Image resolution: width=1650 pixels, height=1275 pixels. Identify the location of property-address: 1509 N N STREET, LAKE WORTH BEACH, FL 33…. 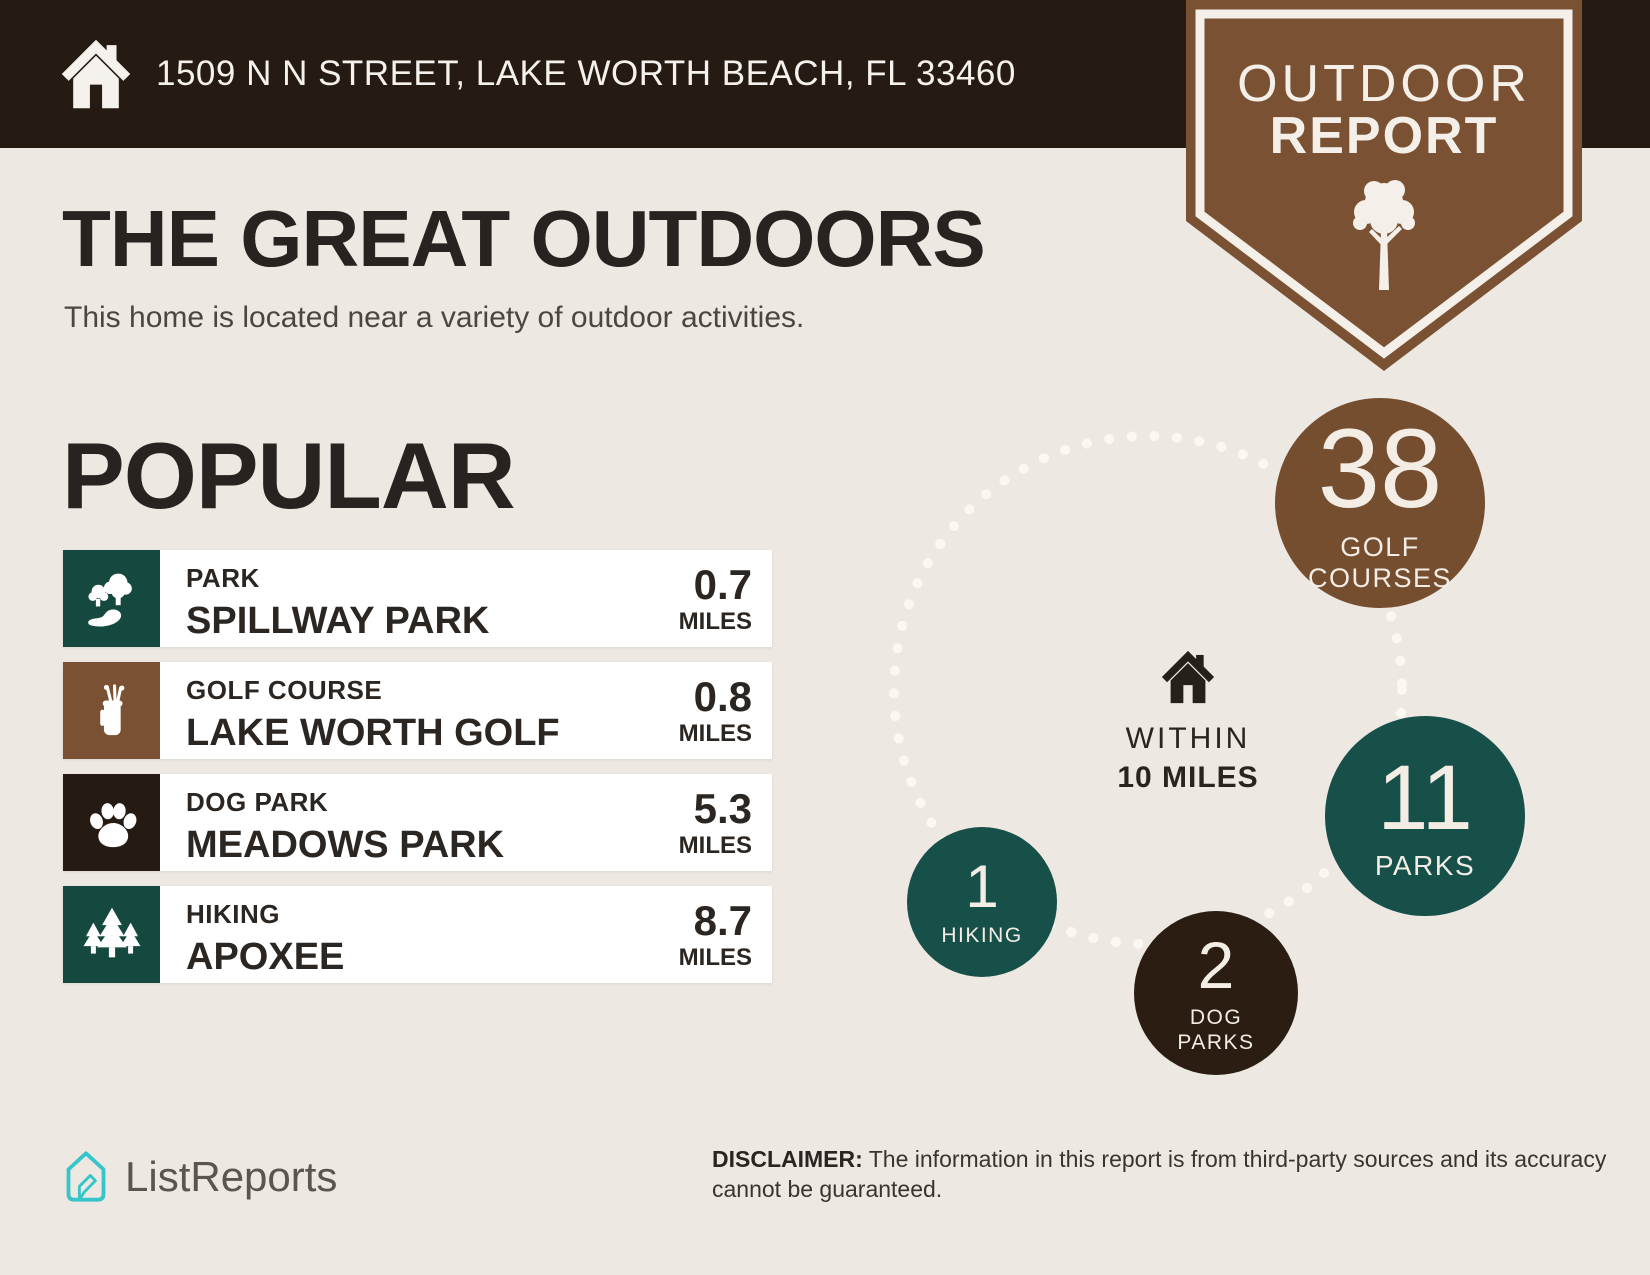
(586, 73).